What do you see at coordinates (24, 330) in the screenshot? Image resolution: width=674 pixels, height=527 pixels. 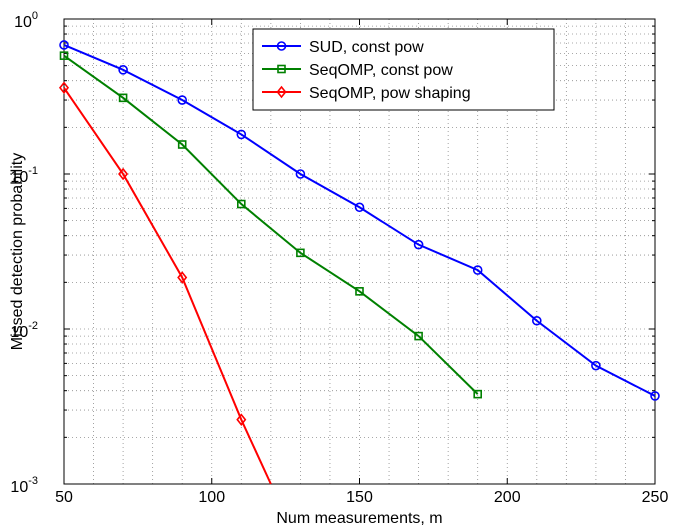 I see `y-tick-label: 10⁻²` at bounding box center [24, 330].